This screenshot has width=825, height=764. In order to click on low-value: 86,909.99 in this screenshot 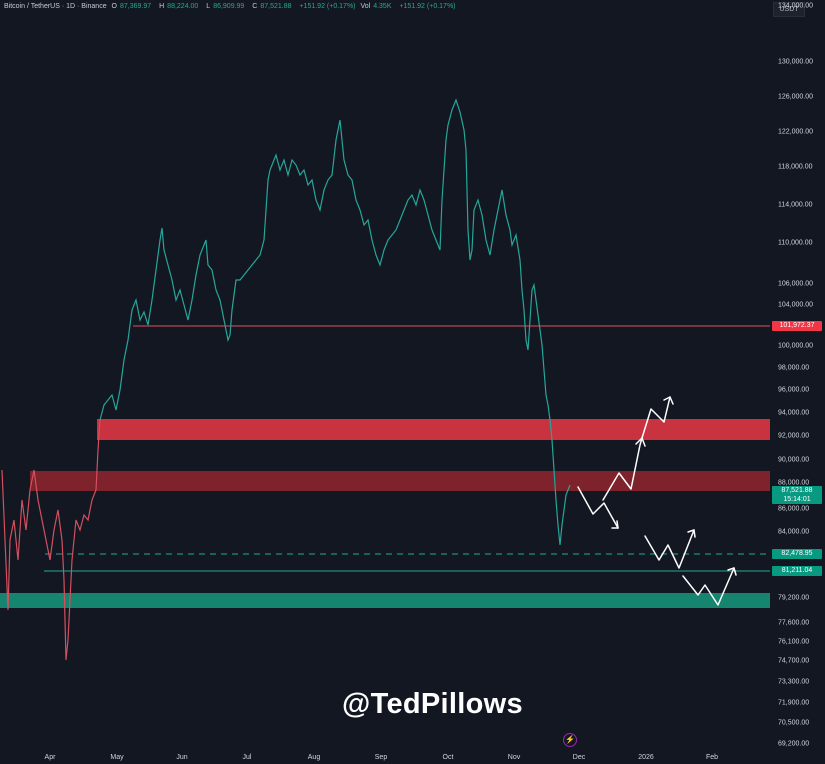, I will do `click(229, 6)`.